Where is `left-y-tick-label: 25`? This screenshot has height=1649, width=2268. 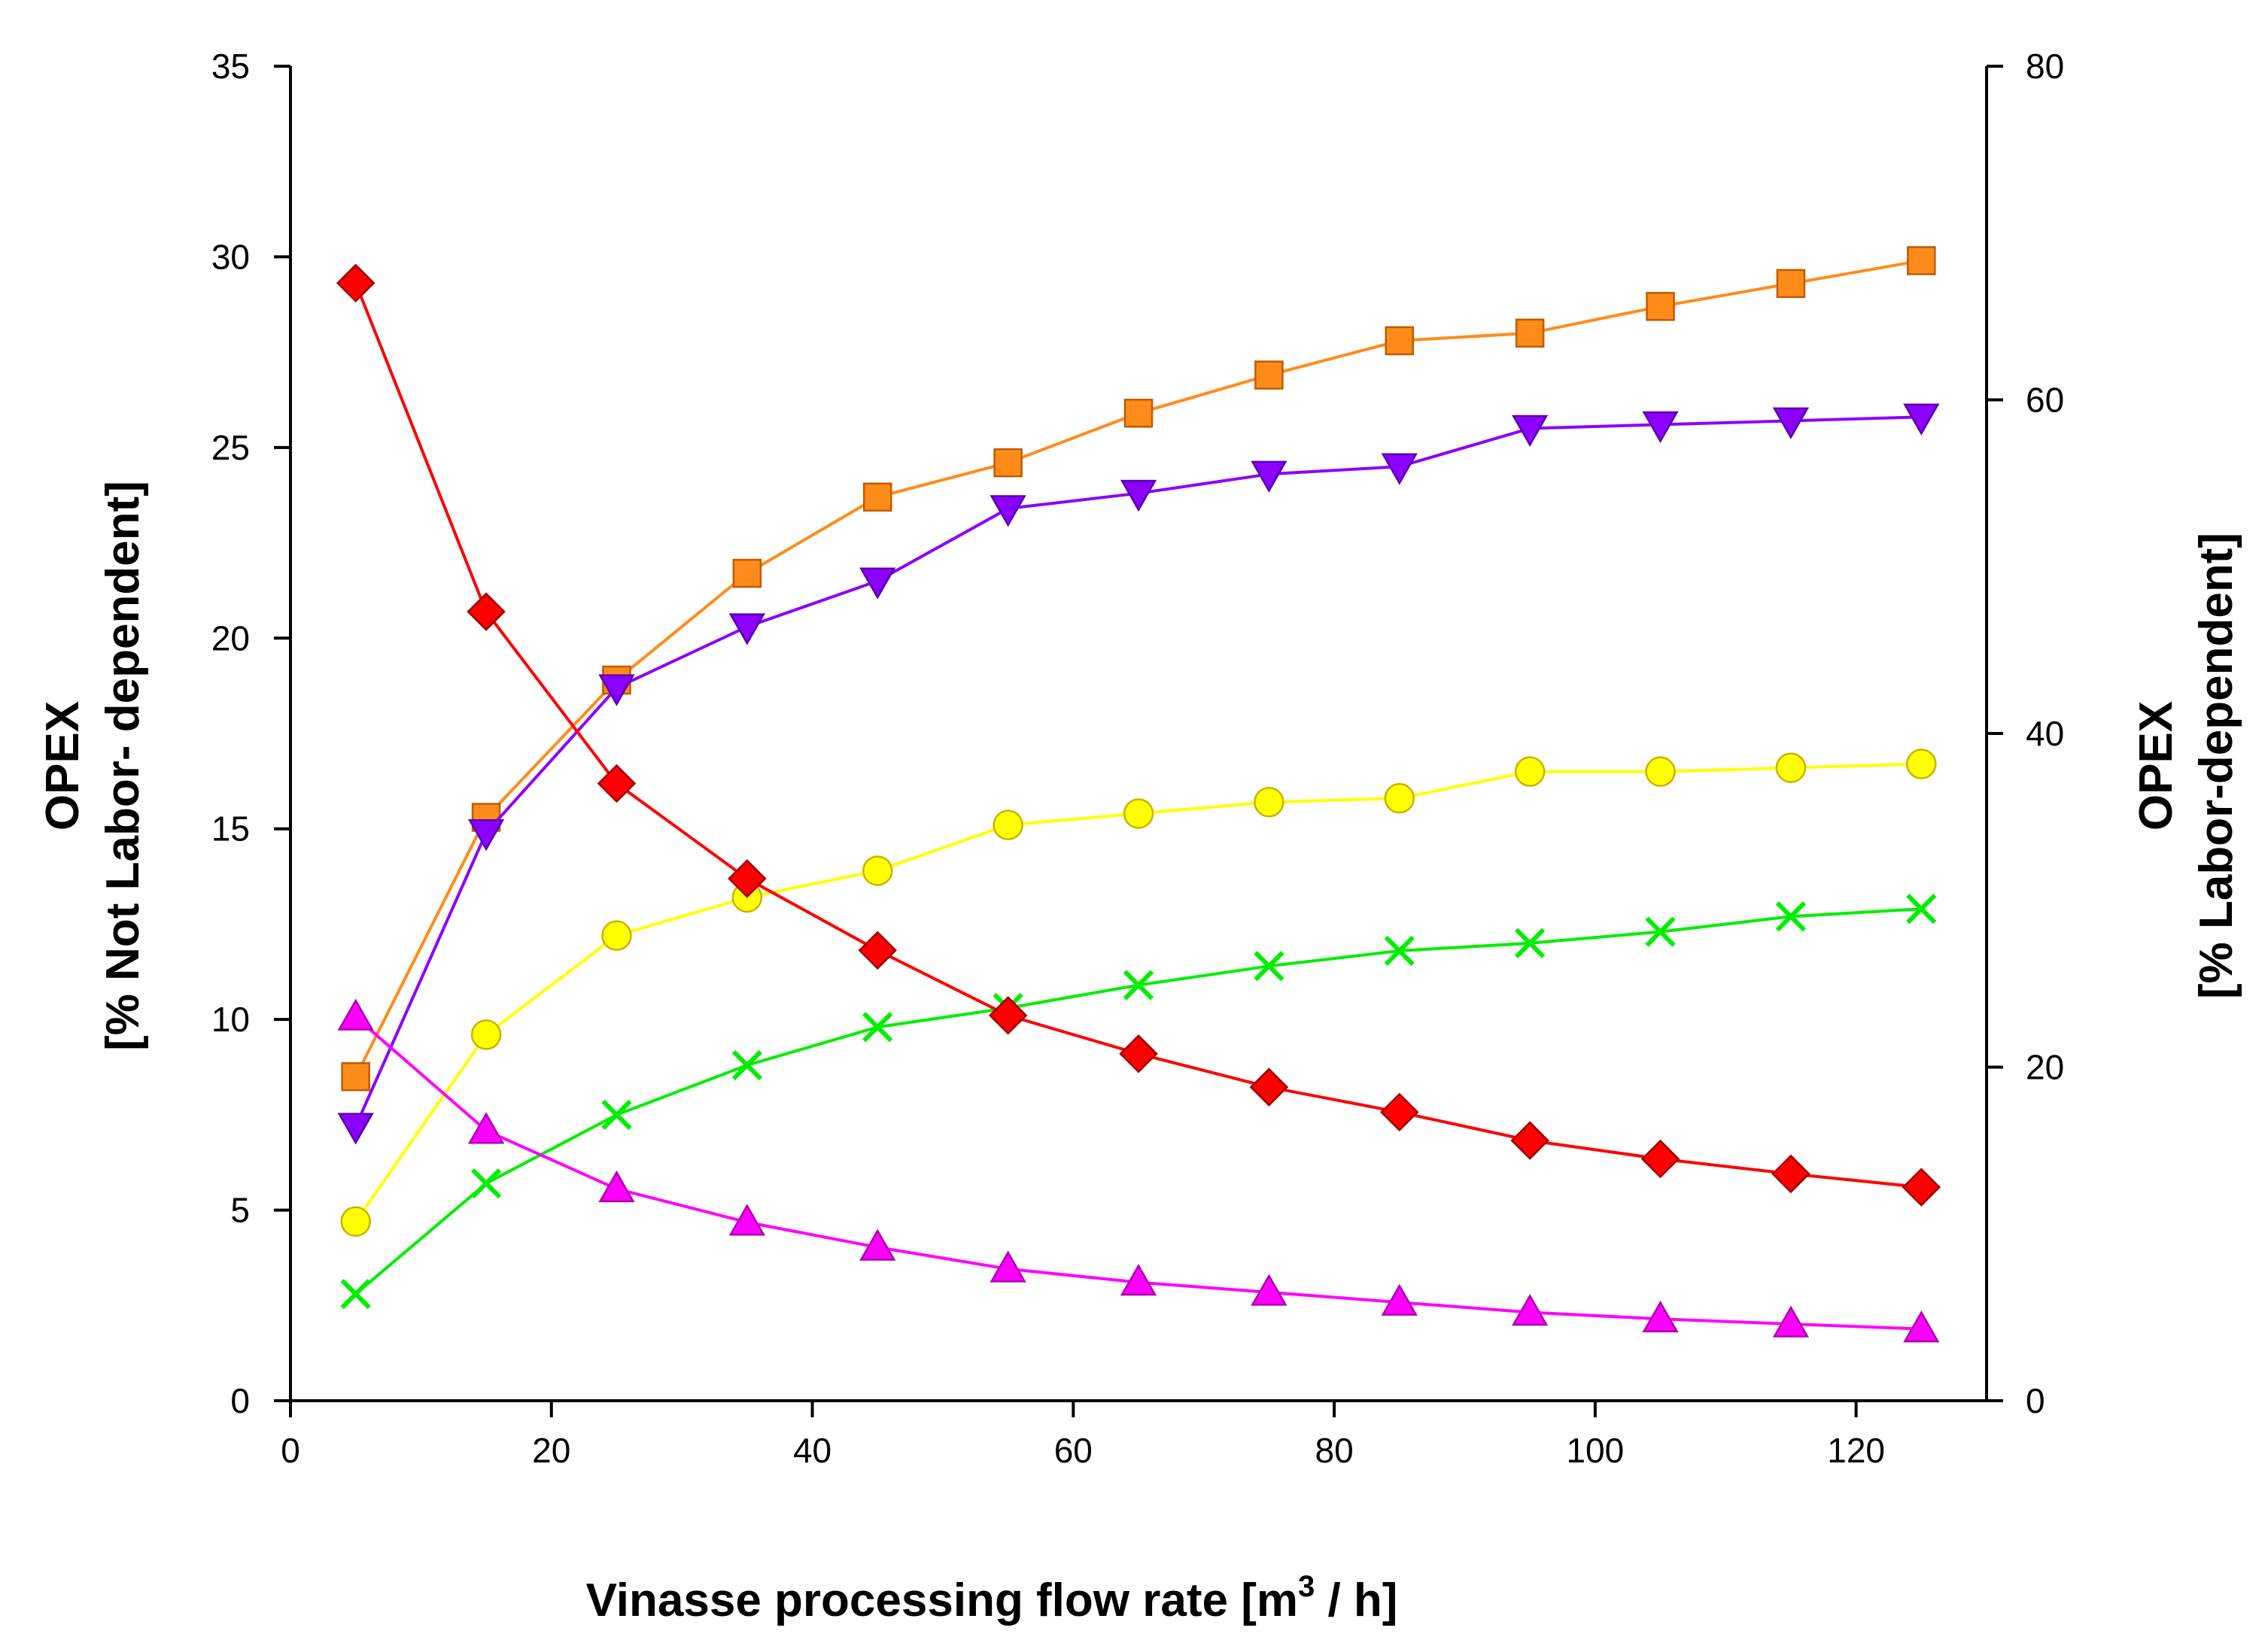 left-y-tick-label: 25 is located at coordinates (231, 447).